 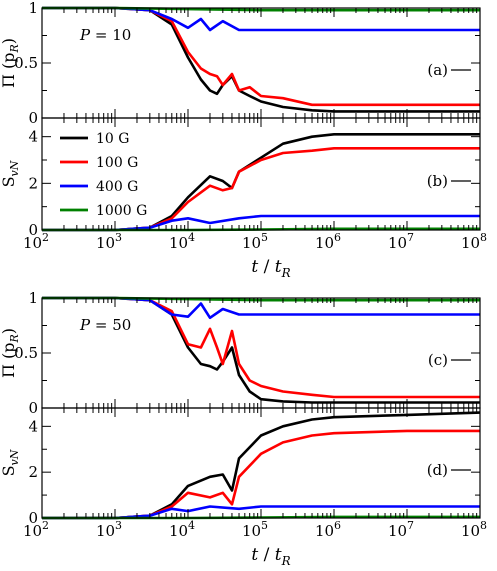 I want to click on x-tick-exponent: 3, so click(x=118, y=525).